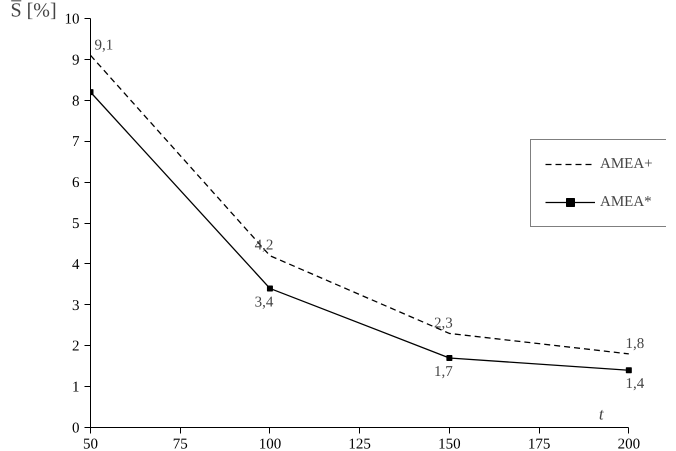 This screenshot has height=451, width=676. What do you see at coordinates (76, 142) in the screenshot?
I see `y-tick-label: 7` at bounding box center [76, 142].